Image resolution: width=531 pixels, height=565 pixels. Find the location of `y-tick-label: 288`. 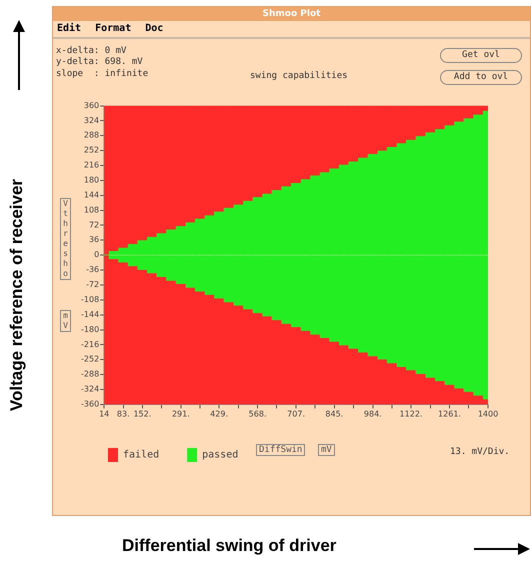

y-tick-label: 288 is located at coordinates (92, 135).